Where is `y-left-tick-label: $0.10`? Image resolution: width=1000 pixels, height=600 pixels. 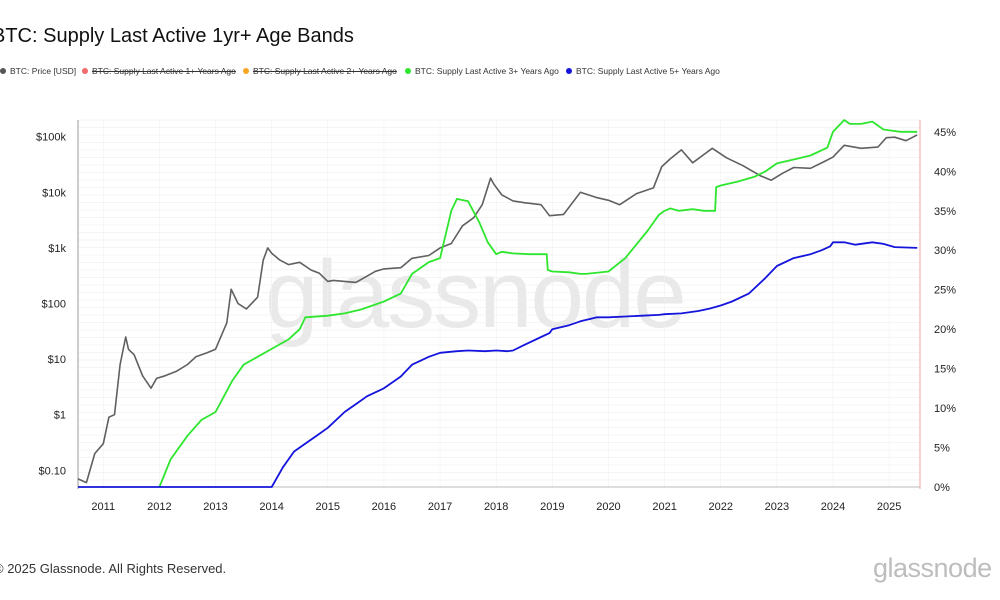 y-left-tick-label: $0.10 is located at coordinates (52, 471).